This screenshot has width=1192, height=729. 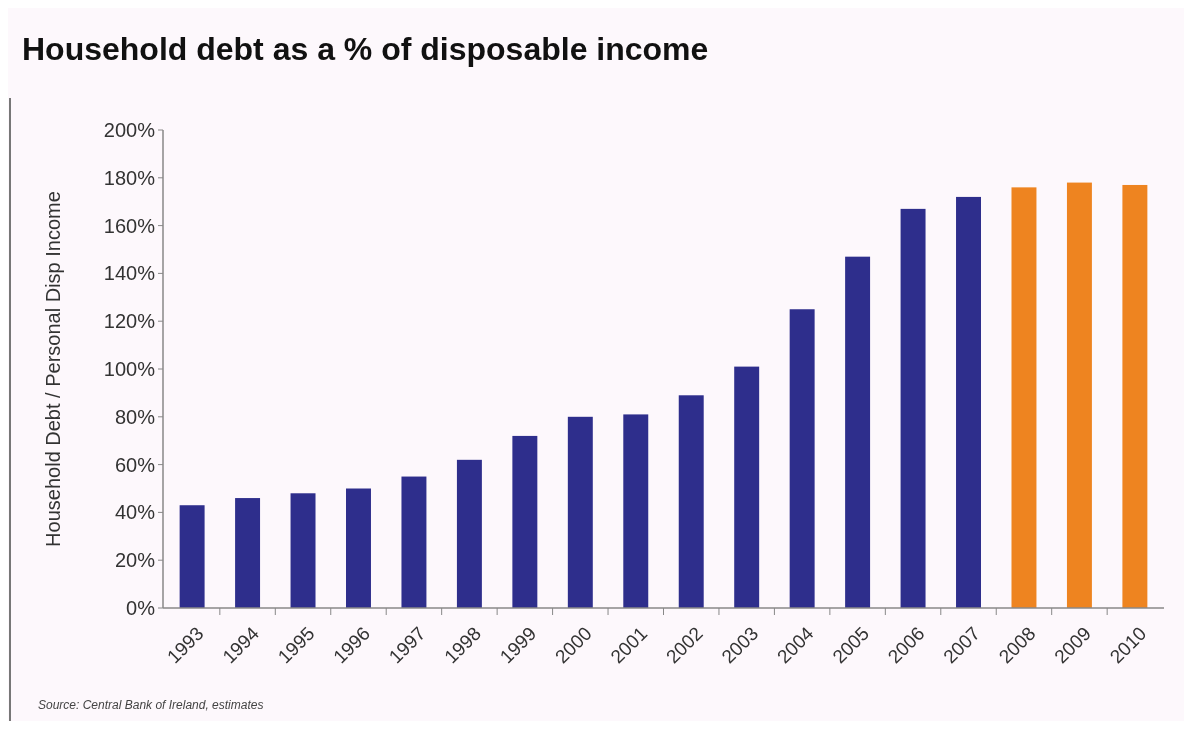 I want to click on source-note: Source: Central Bank of Ireland, estimates, so click(x=151, y=705).